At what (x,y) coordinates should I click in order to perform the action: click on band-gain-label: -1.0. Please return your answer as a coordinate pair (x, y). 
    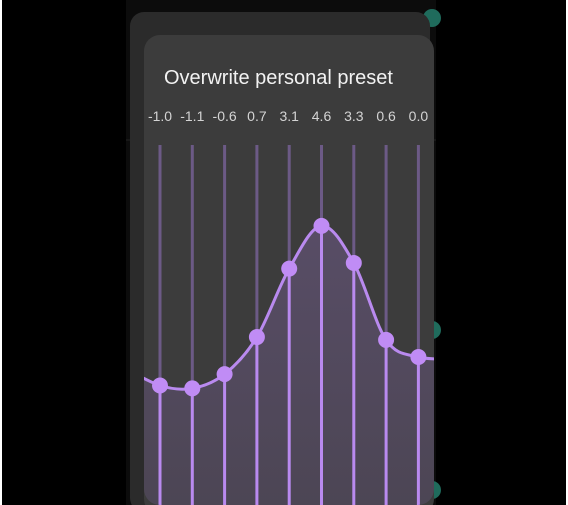
    Looking at the image, I should click on (160, 116).